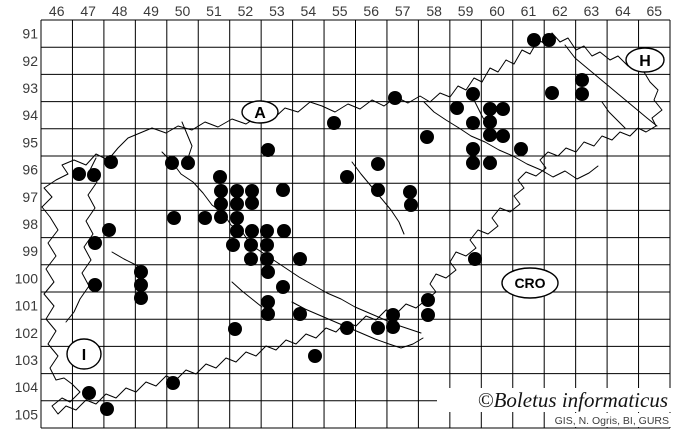 Image resolution: width=680 pixels, height=436 pixels. I want to click on y-axis-tick-label: 104, so click(27, 387).